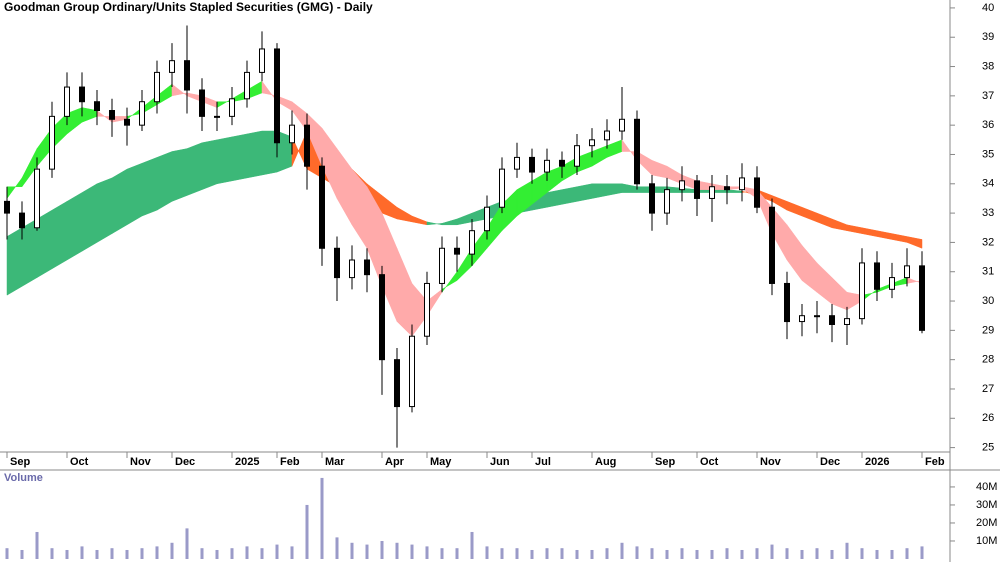  Describe the element at coordinates (988, 154) in the screenshot. I see `y-tick-label: 35` at that location.